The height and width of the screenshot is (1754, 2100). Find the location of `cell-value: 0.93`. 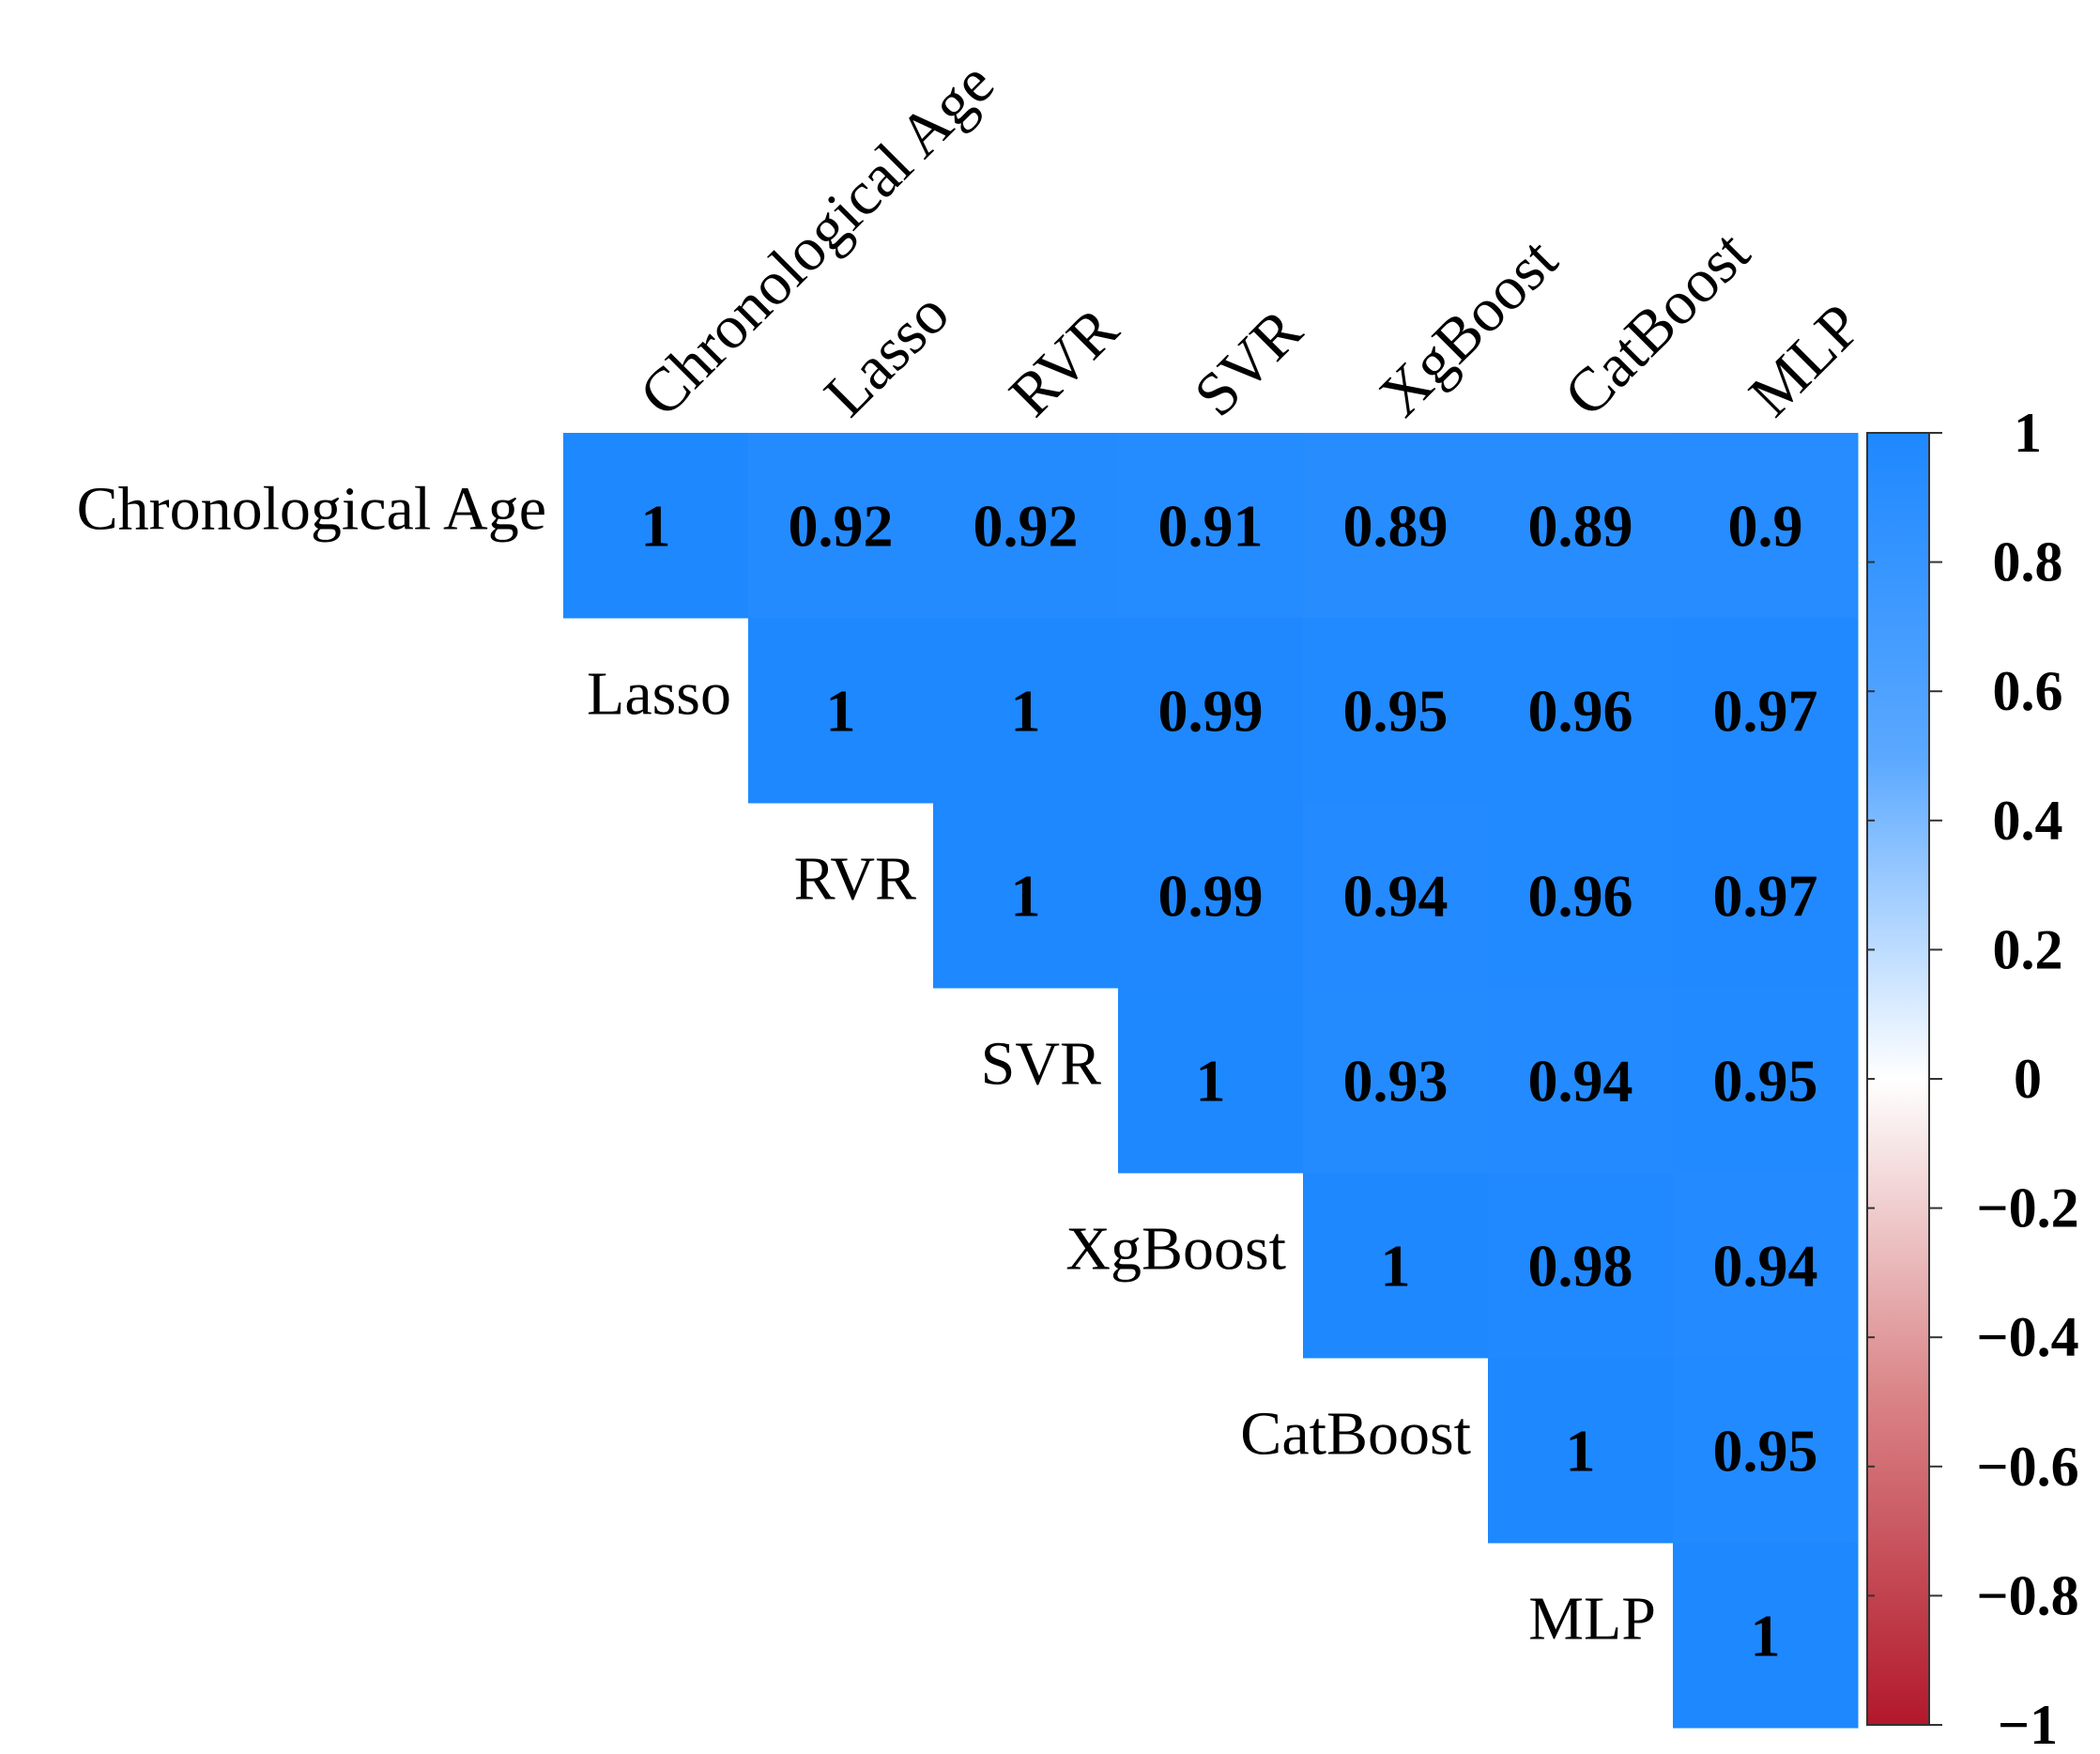

cell-value: 0.93 is located at coordinates (1396, 1081).